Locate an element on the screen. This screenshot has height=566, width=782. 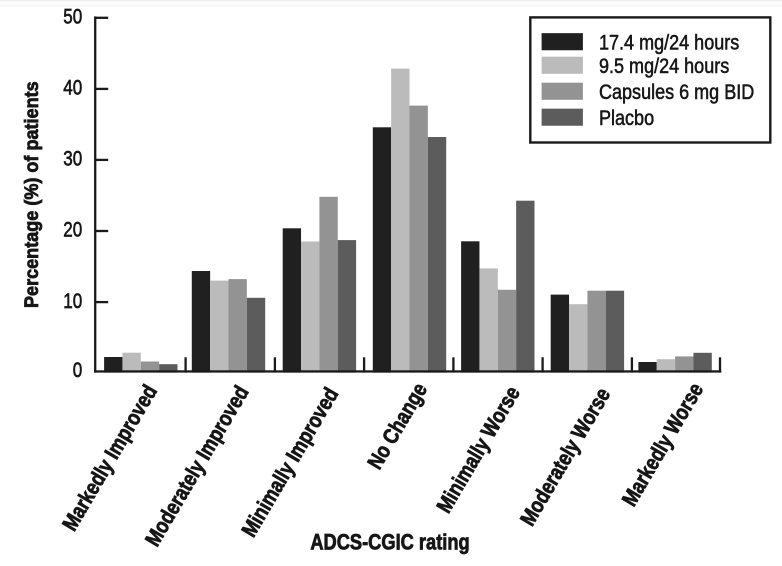
svg-text: 20 is located at coordinates (72, 230).